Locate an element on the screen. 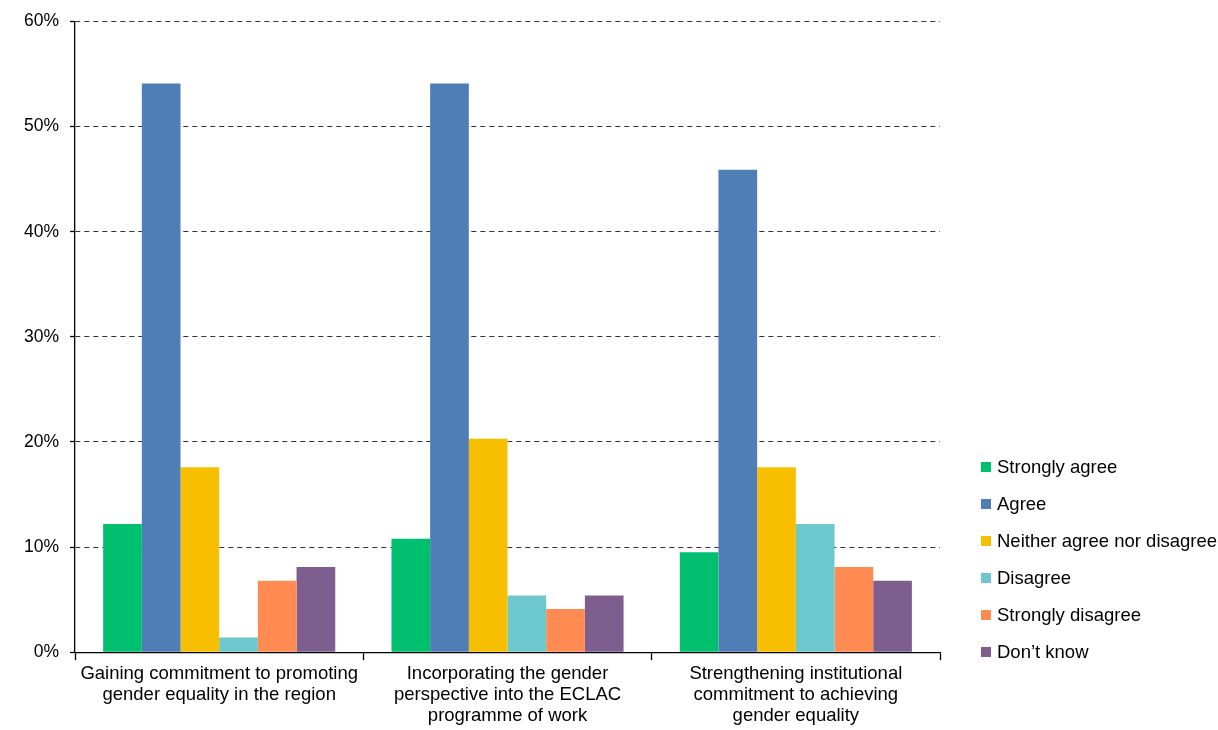 The width and height of the screenshot is (1218, 730). y-tick-label: 30% is located at coordinates (41, 335).